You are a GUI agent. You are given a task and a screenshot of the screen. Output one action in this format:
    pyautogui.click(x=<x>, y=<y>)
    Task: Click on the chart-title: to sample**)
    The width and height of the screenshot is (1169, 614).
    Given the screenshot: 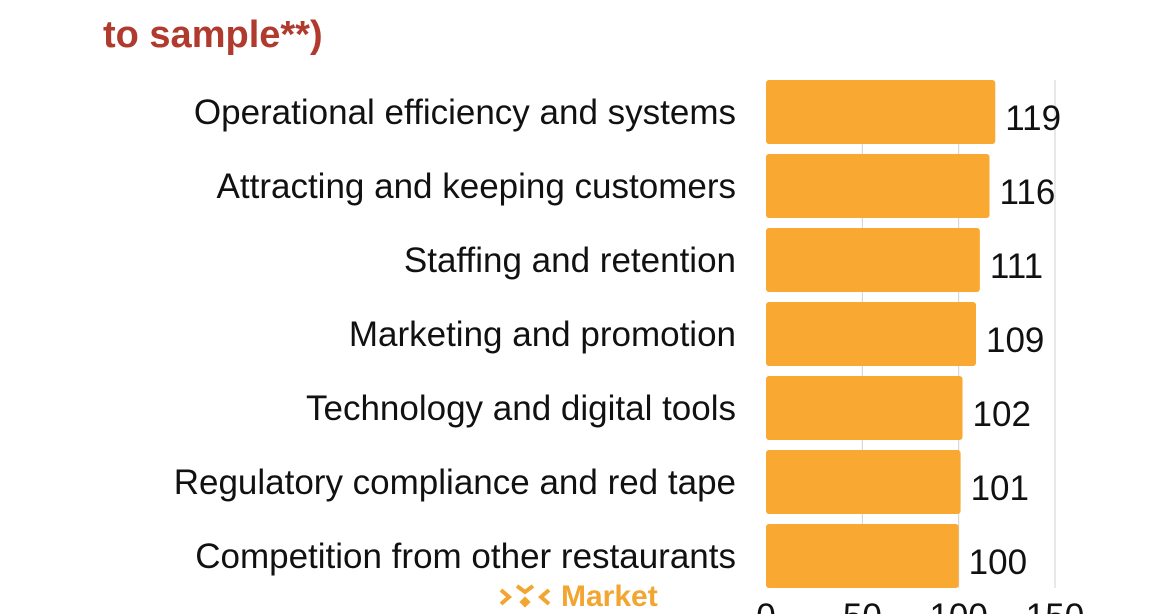 What is the action you would take?
    pyautogui.click(x=213, y=35)
    